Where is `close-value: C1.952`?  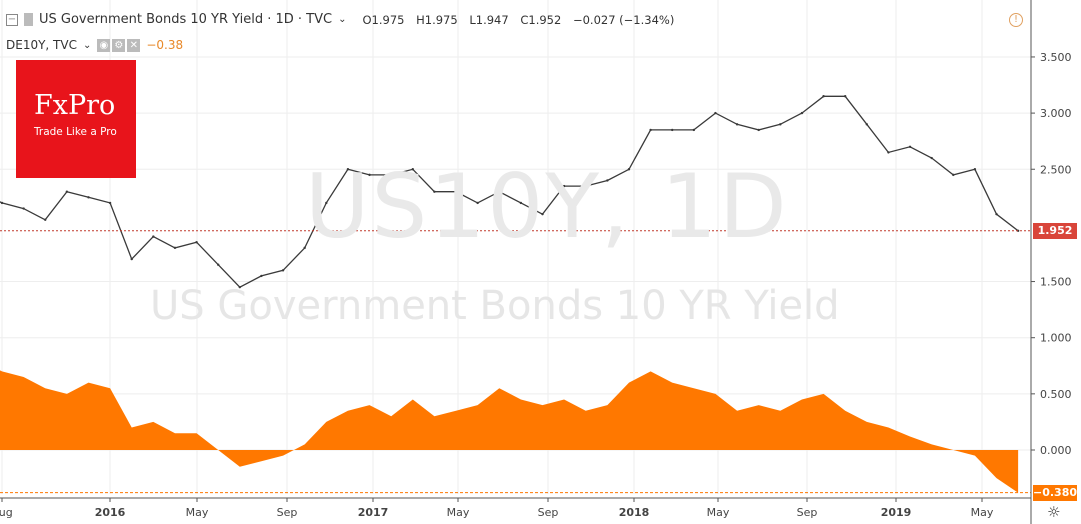 close-value: C1.952 is located at coordinates (541, 19).